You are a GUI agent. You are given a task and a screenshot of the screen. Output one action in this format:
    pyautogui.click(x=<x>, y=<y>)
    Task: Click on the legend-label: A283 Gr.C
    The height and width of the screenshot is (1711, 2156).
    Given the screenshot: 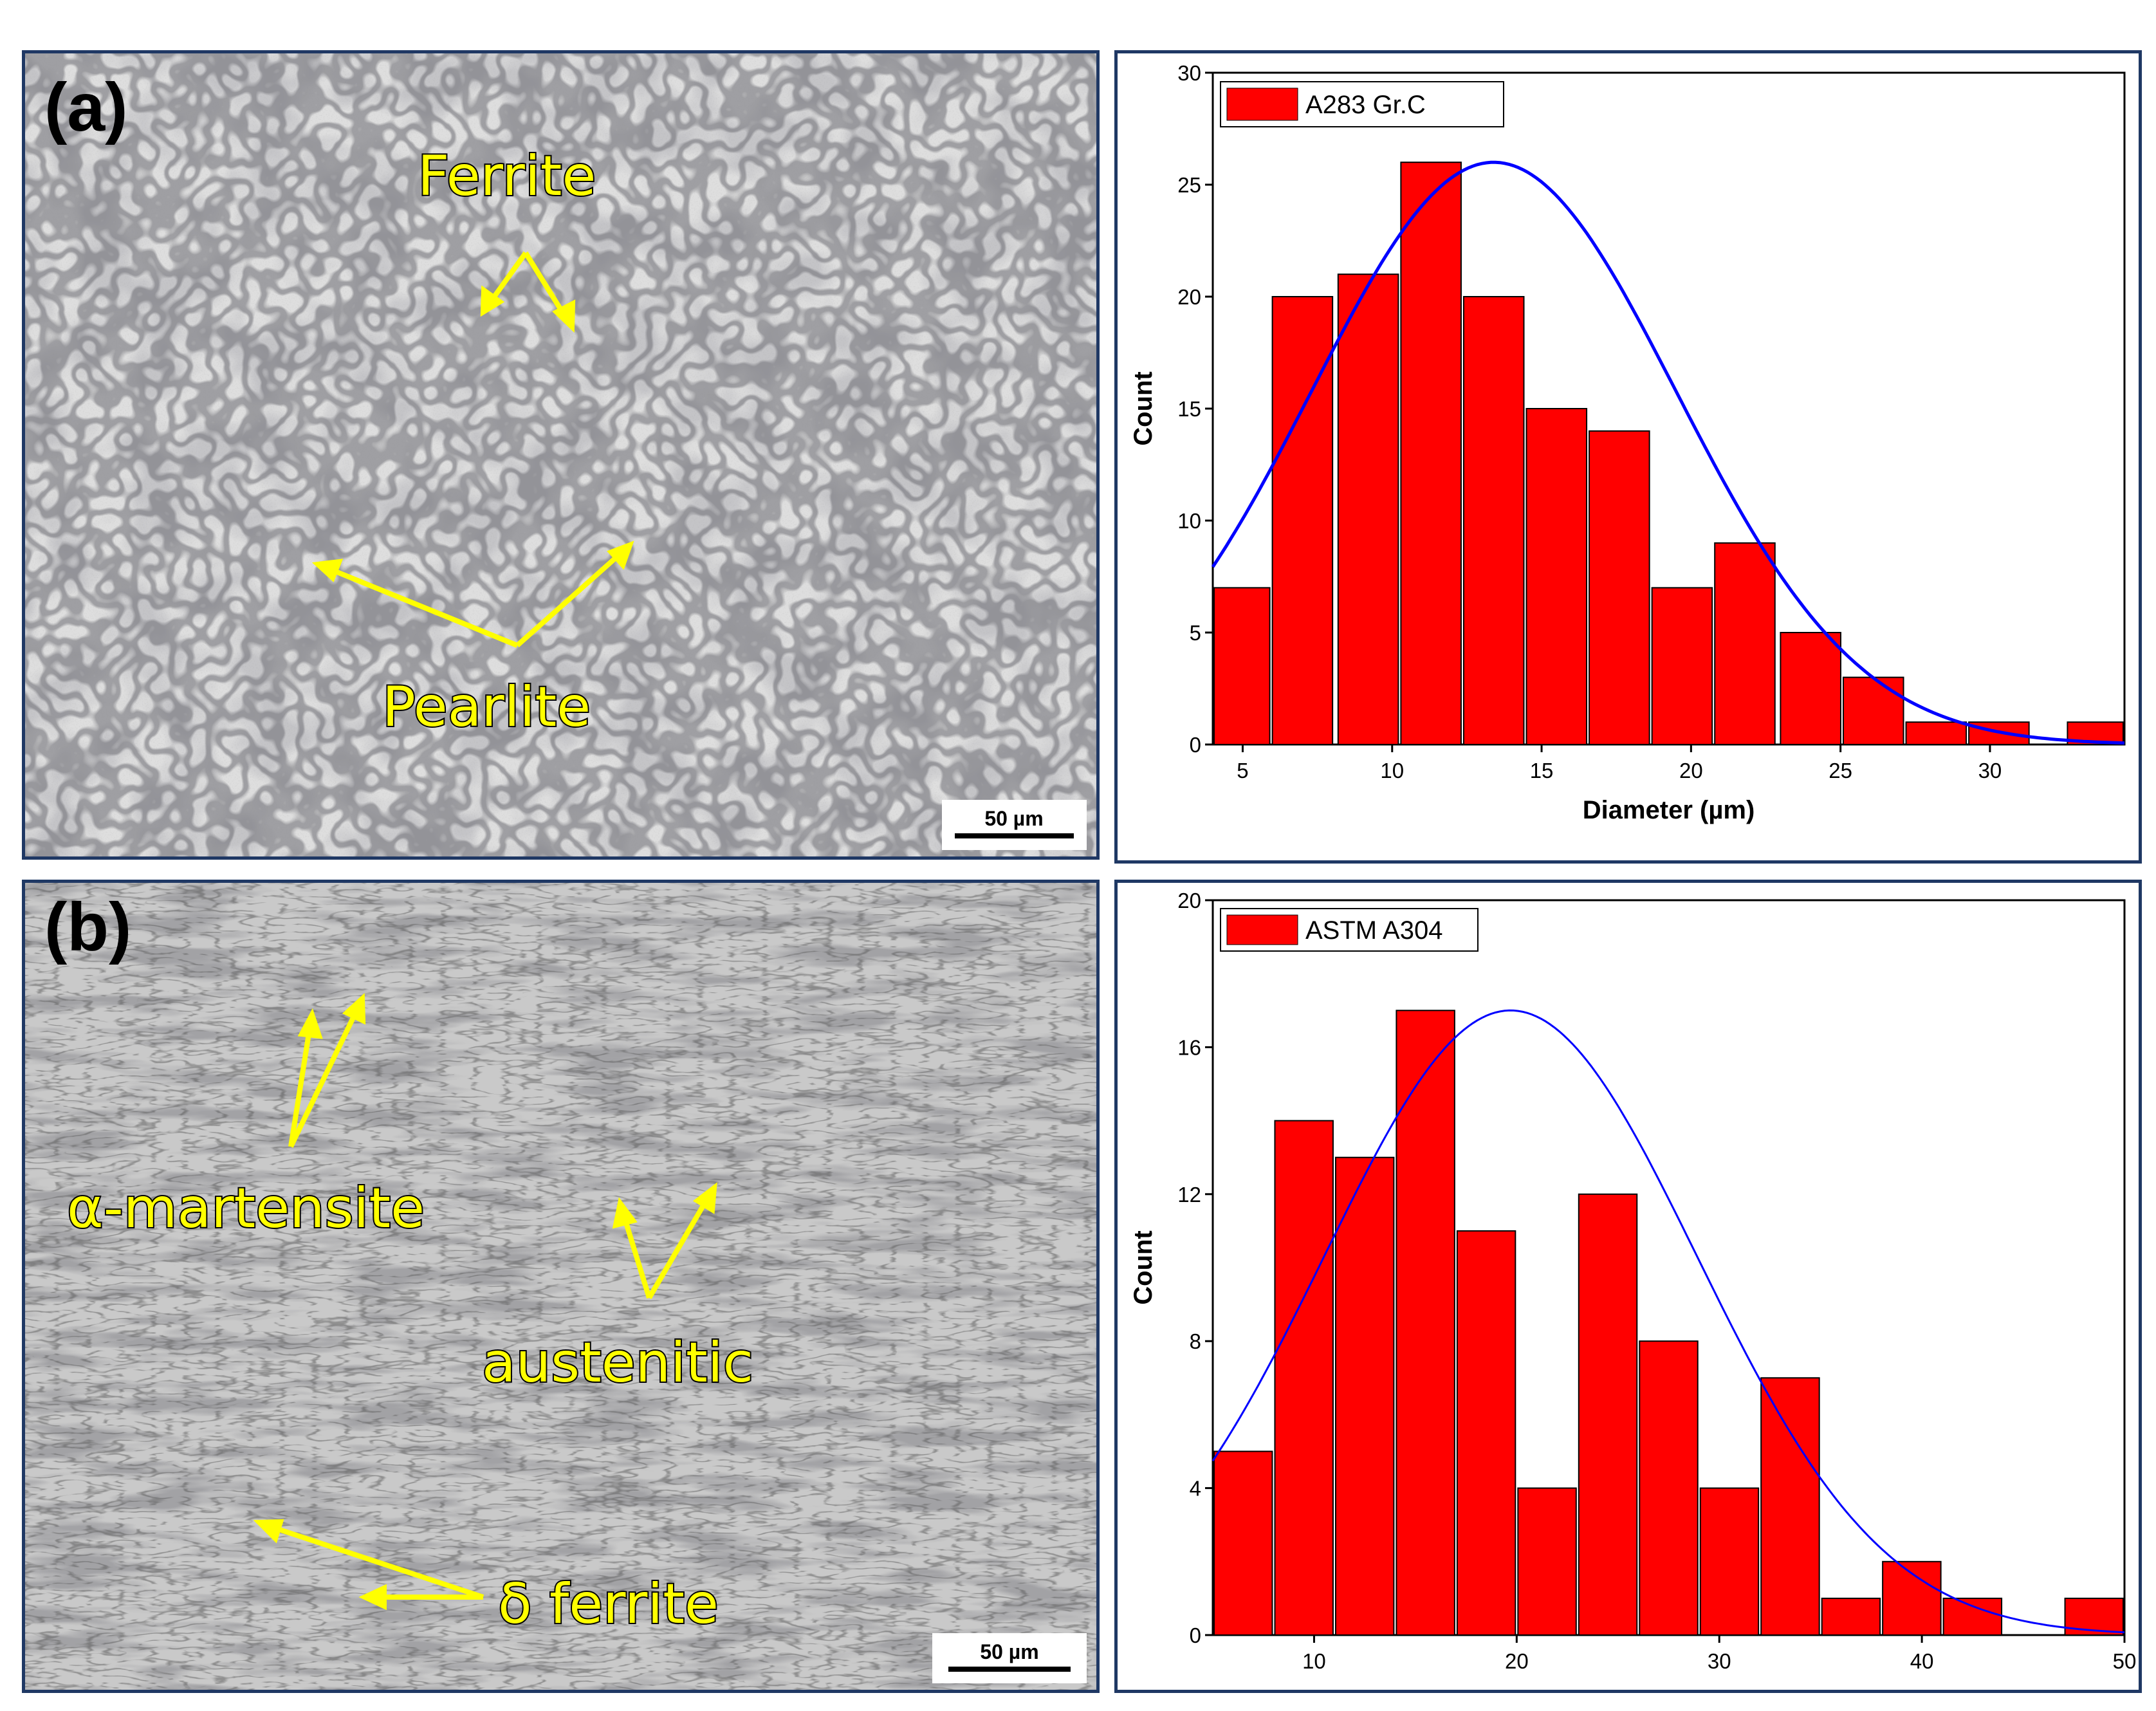 What is the action you would take?
    pyautogui.click(x=1365, y=105)
    